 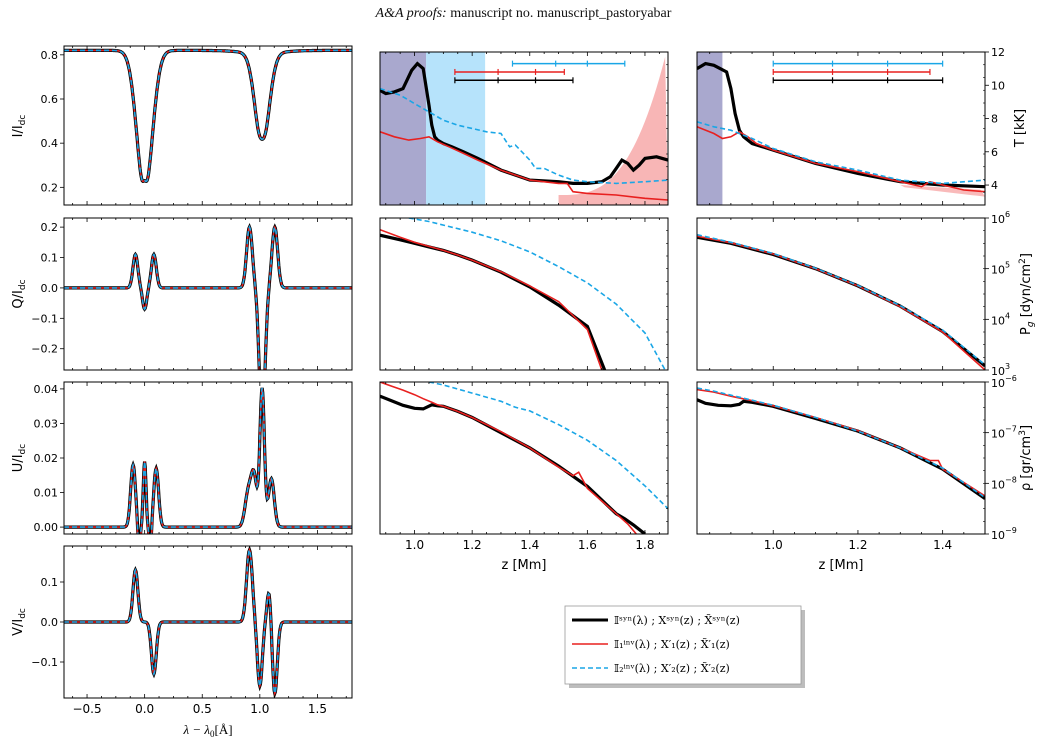 I want to click on y-axis-label-U: U/Idc, so click(x=19, y=458).